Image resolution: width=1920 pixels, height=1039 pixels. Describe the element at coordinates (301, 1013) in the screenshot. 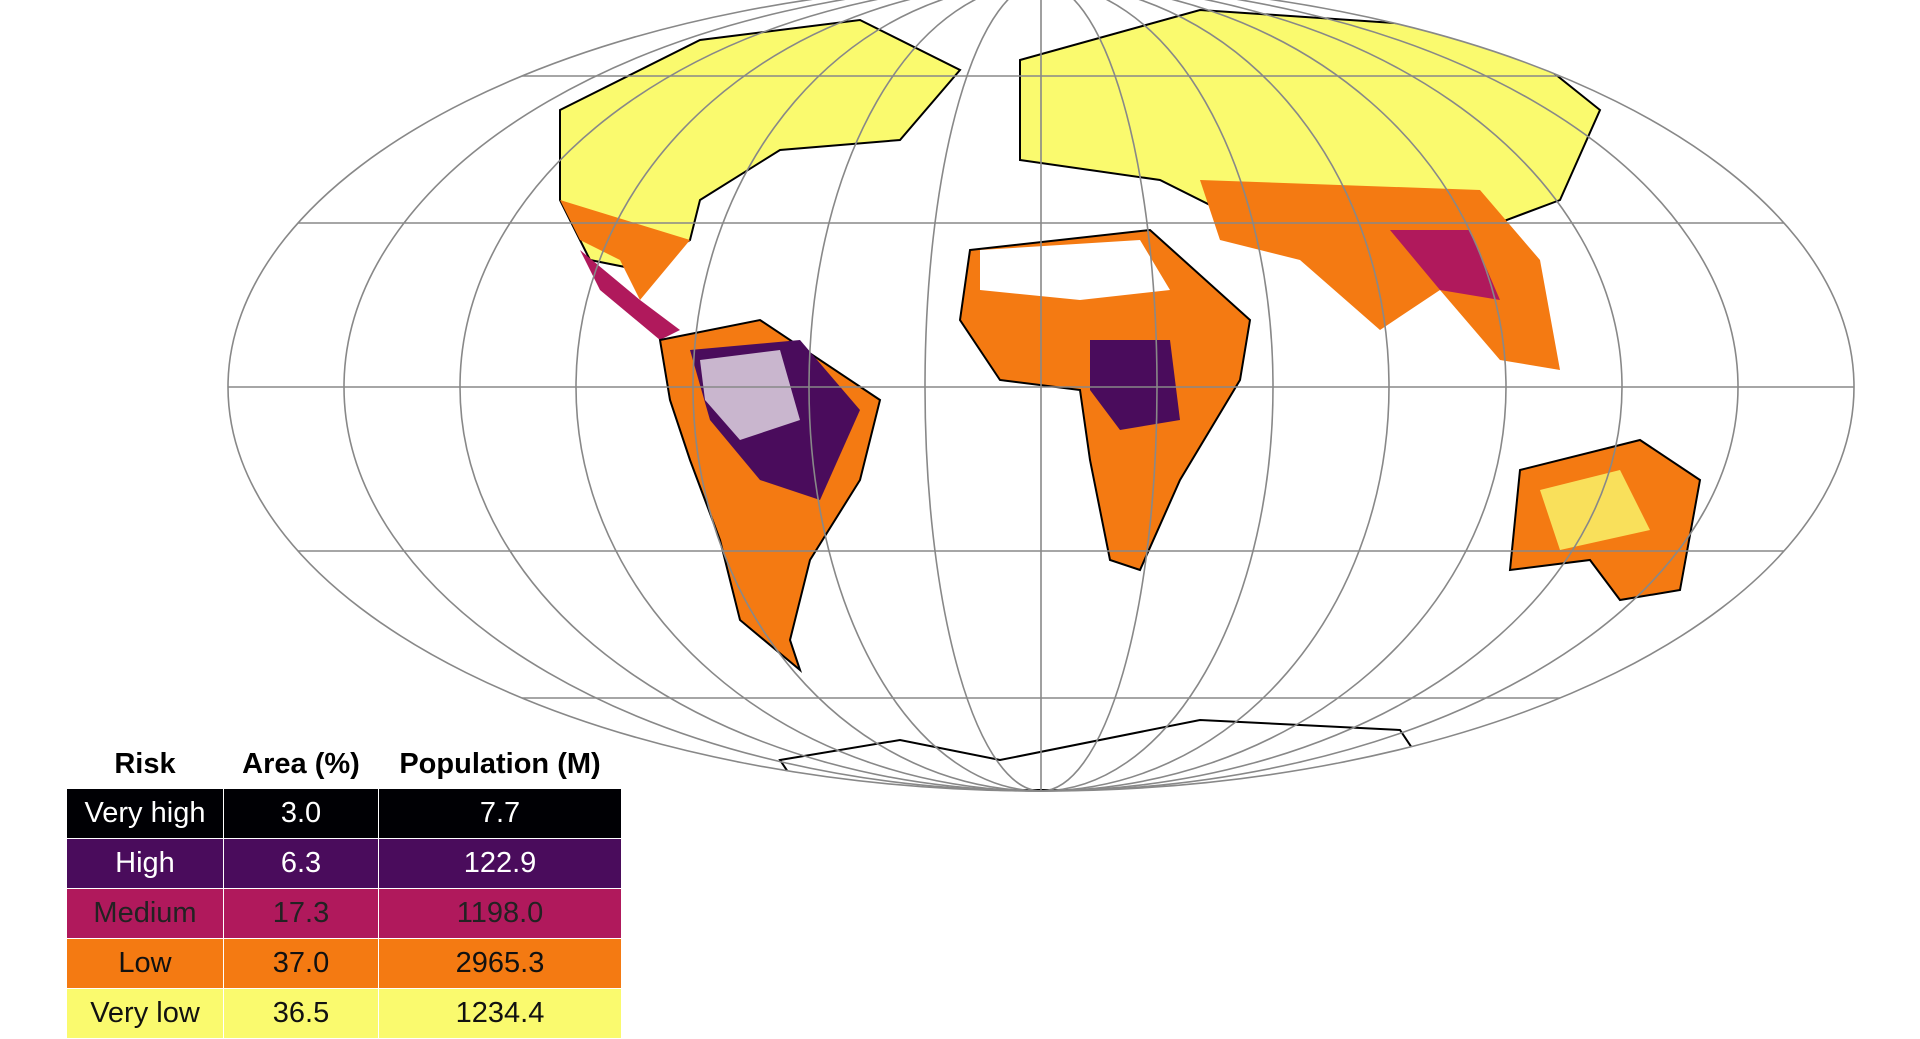

I see `cell: 36.5` at that location.